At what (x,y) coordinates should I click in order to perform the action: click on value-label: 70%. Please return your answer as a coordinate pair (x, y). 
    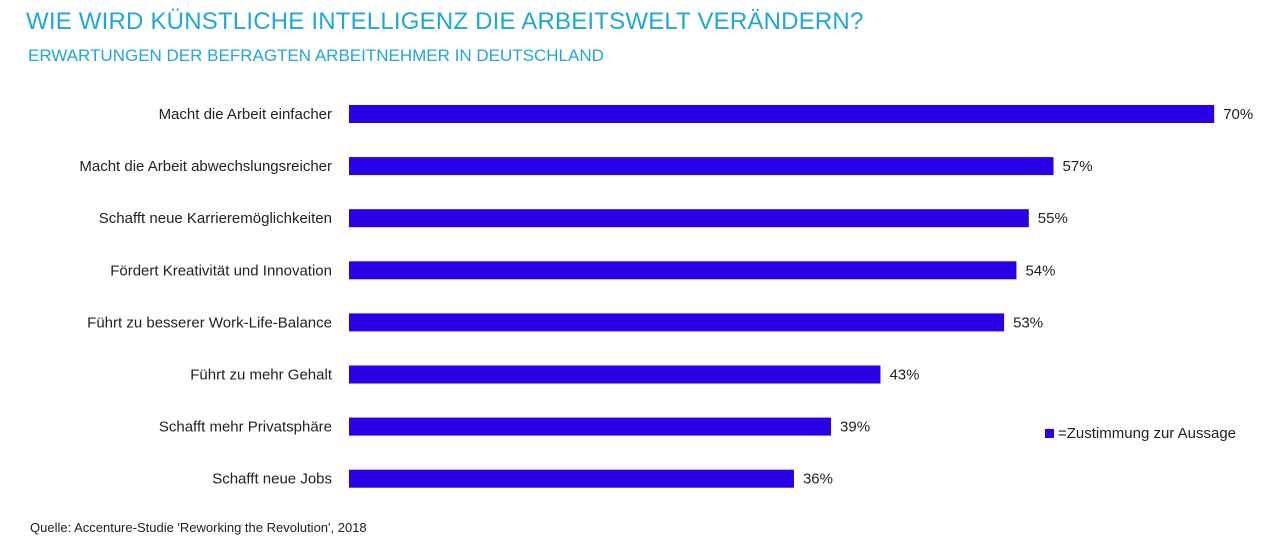
    Looking at the image, I should click on (1238, 114).